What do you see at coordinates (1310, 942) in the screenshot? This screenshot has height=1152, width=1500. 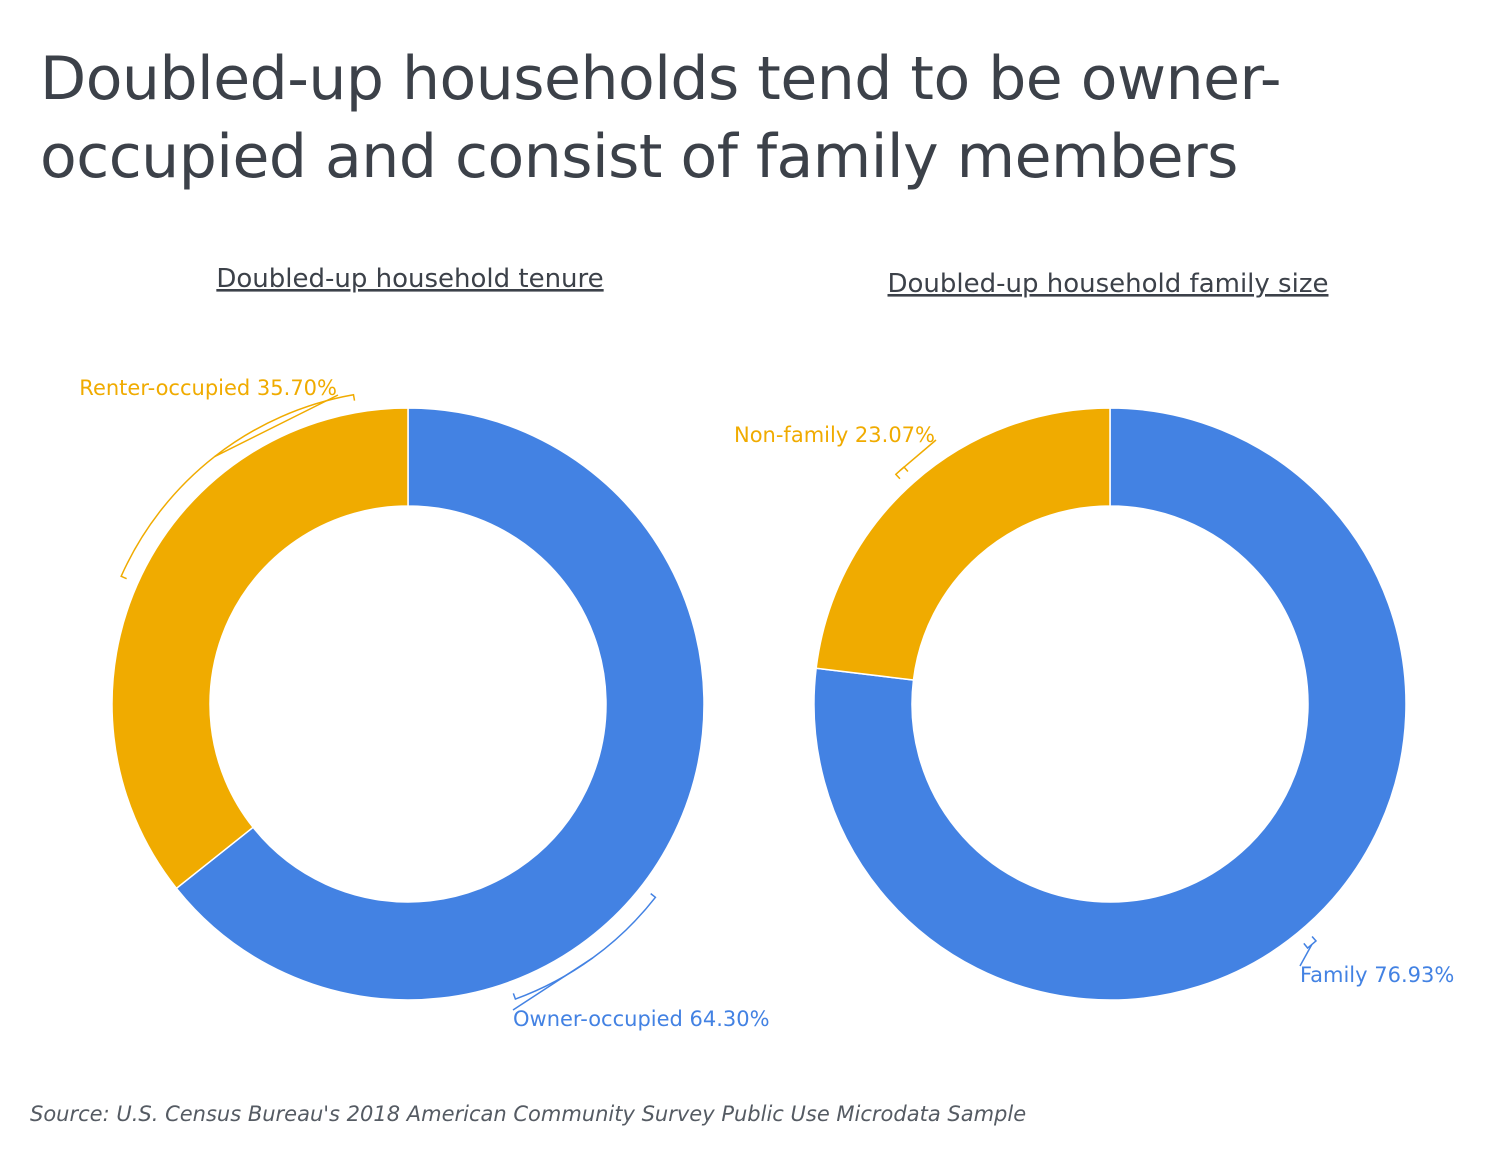 I see `label-bracket` at bounding box center [1310, 942].